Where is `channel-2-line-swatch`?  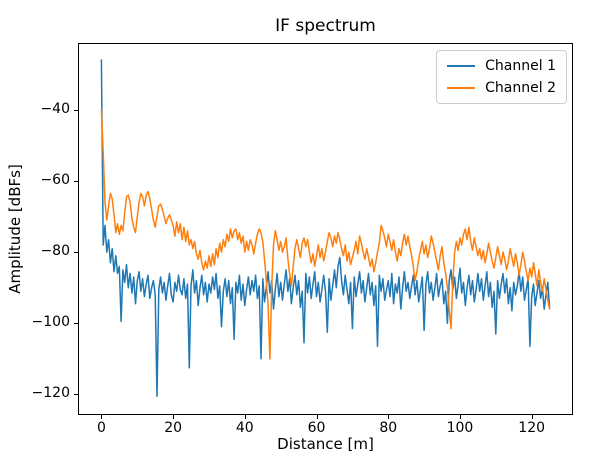
channel-2-line-swatch is located at coordinates (461, 88).